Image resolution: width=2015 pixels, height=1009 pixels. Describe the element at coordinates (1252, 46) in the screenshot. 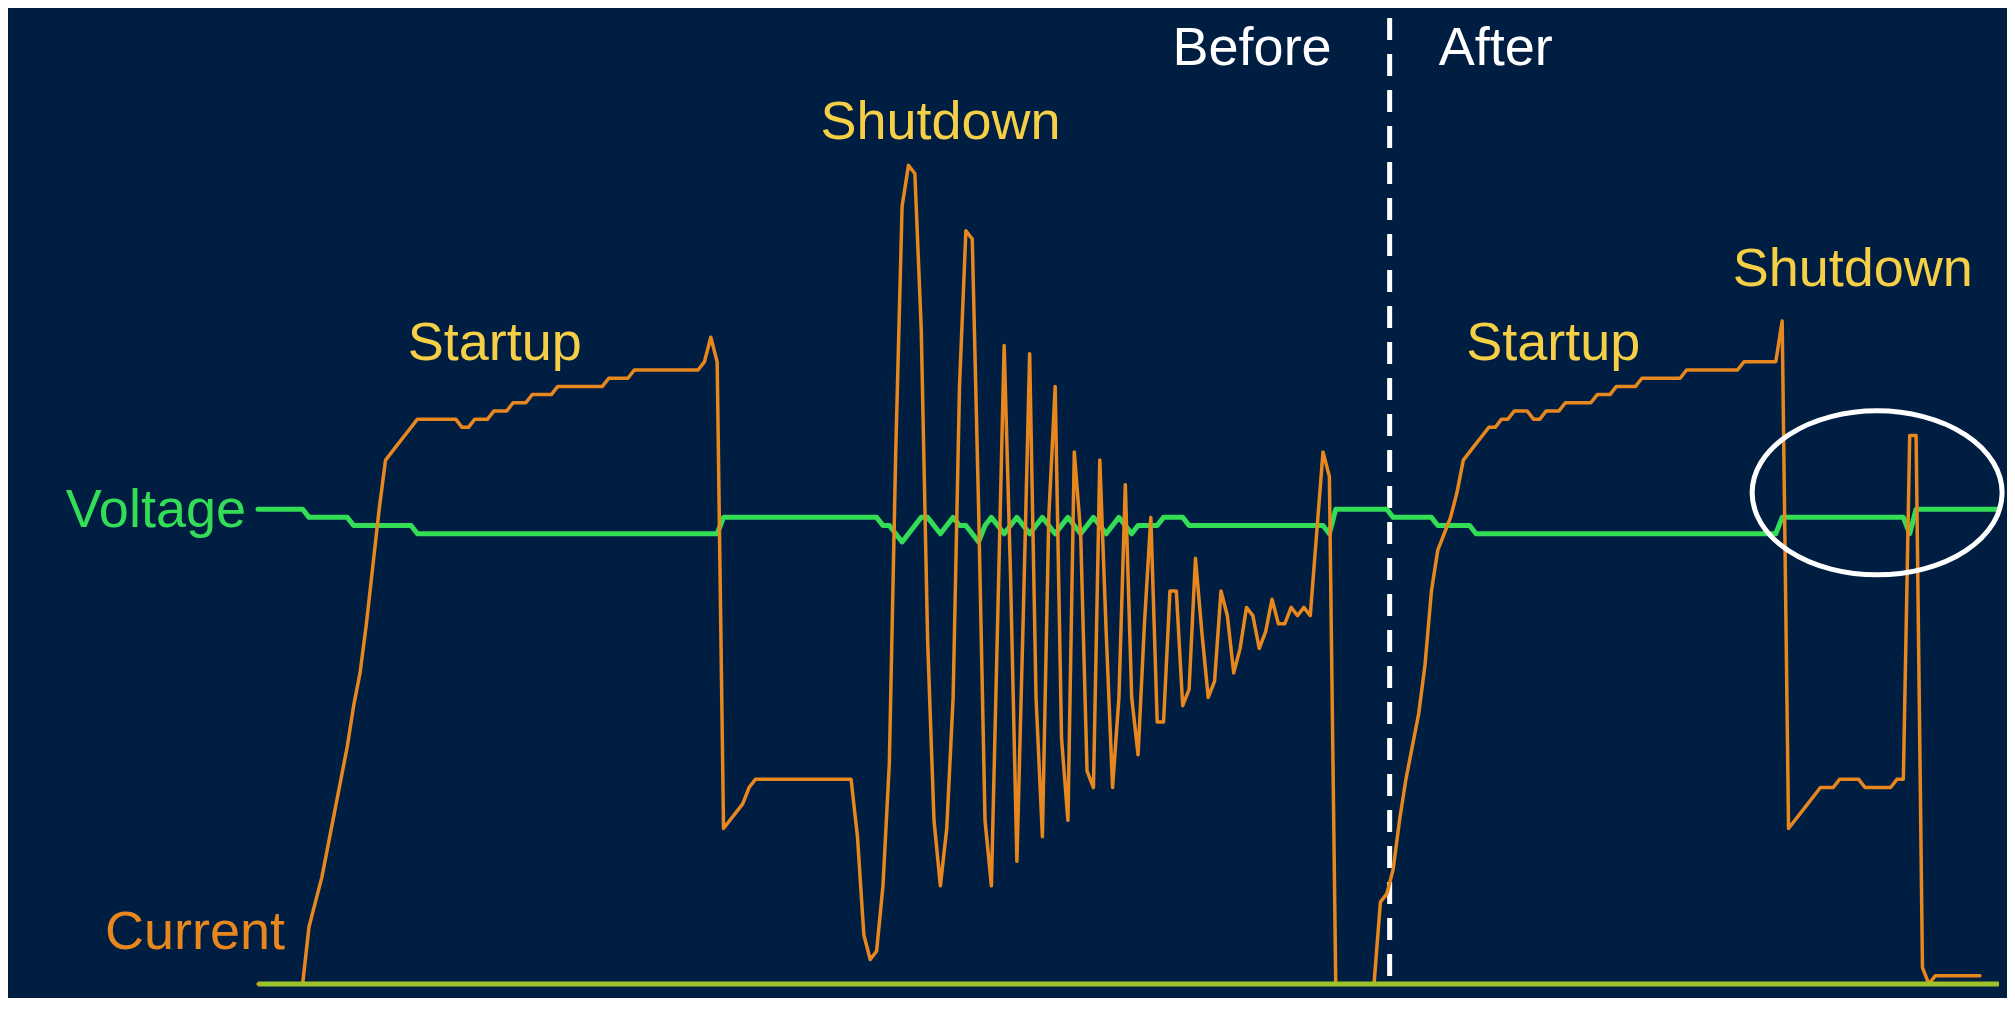

I see `text: Before` at that location.